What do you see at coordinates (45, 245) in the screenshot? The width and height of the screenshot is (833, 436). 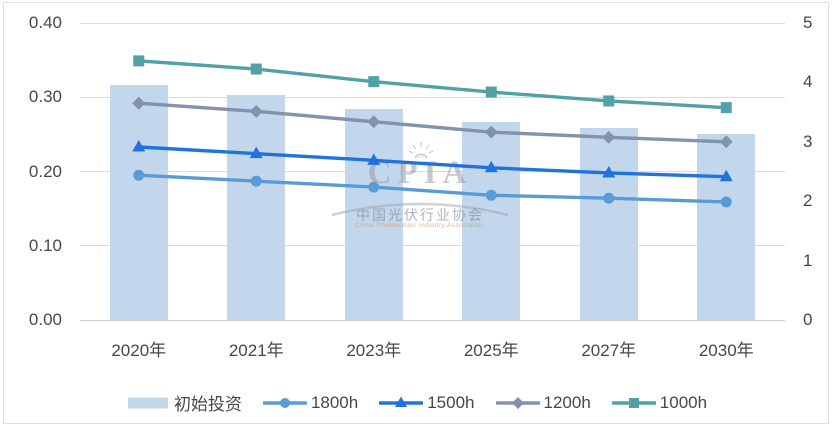 I see `y-axis-left-tick-label: 0.10` at bounding box center [45, 245].